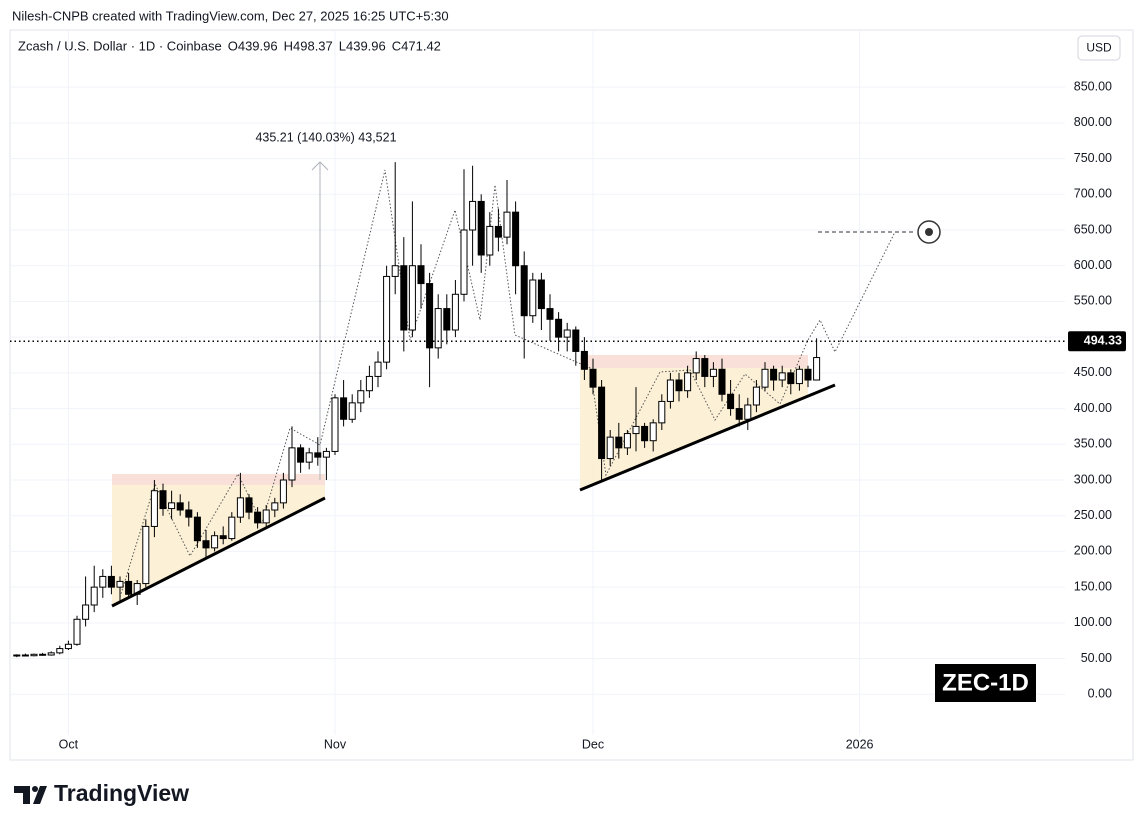  I want to click on trend-line, so click(707, 437).